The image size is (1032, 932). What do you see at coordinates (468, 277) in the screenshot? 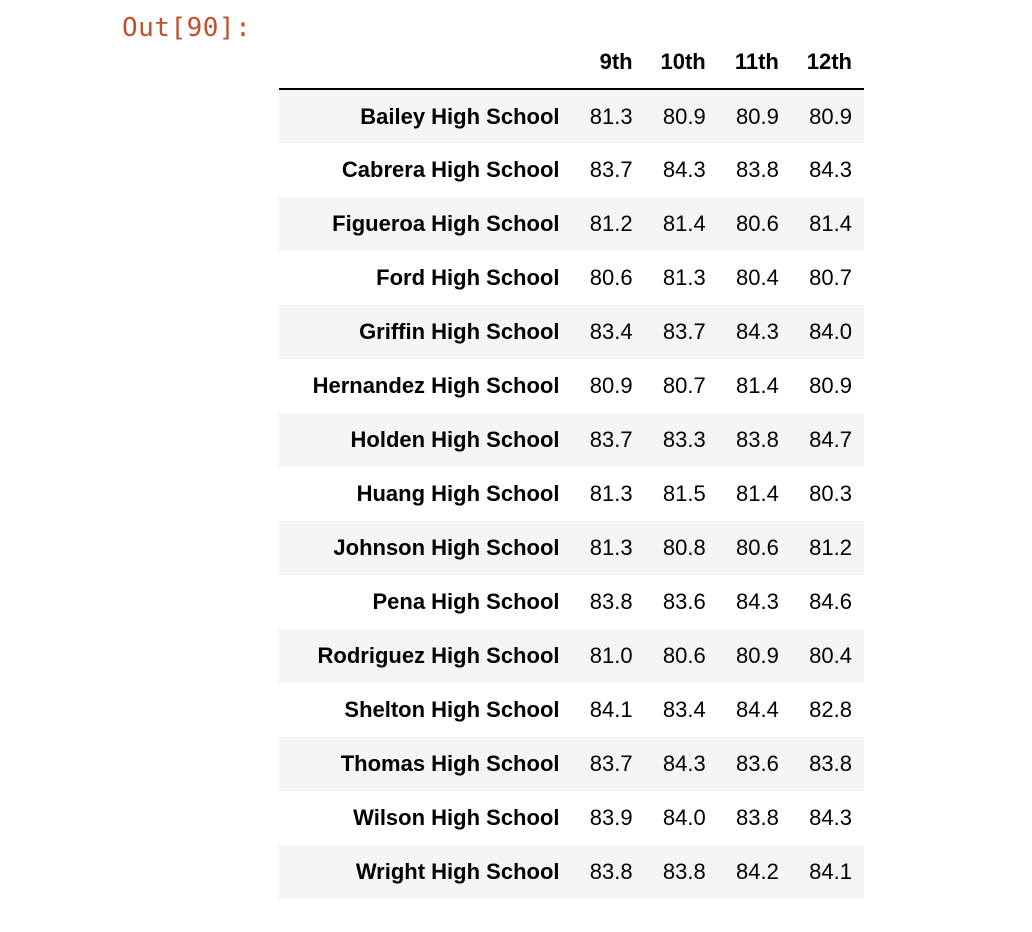
I see `row-index-label: Ford High School` at bounding box center [468, 277].